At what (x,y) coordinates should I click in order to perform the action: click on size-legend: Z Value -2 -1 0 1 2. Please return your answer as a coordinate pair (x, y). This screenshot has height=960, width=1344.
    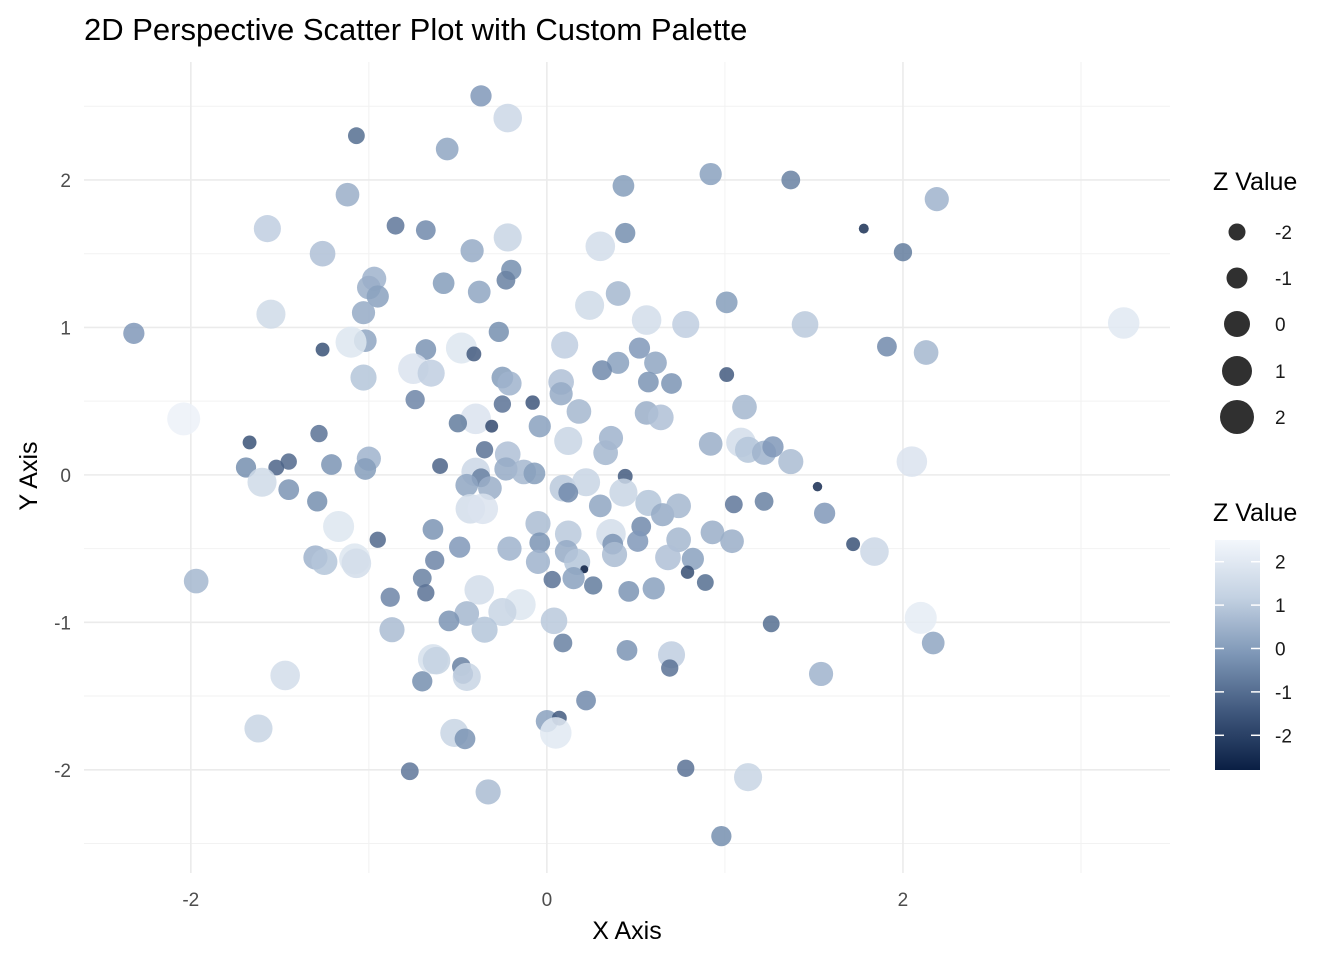
    Looking at the image, I should click on (1255, 301).